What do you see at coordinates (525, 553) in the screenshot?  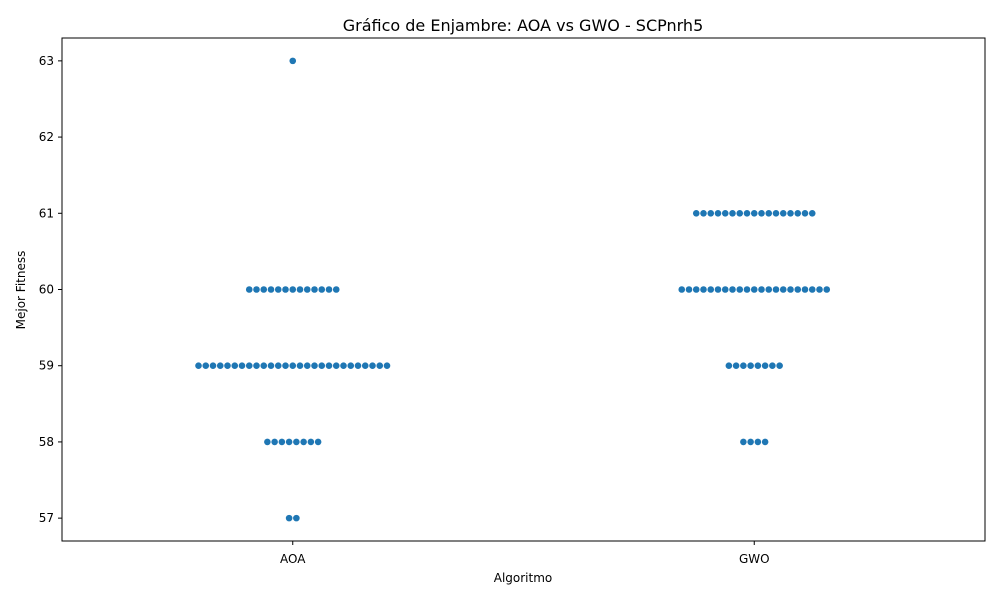 I see `x-axis: AOA GWO` at bounding box center [525, 553].